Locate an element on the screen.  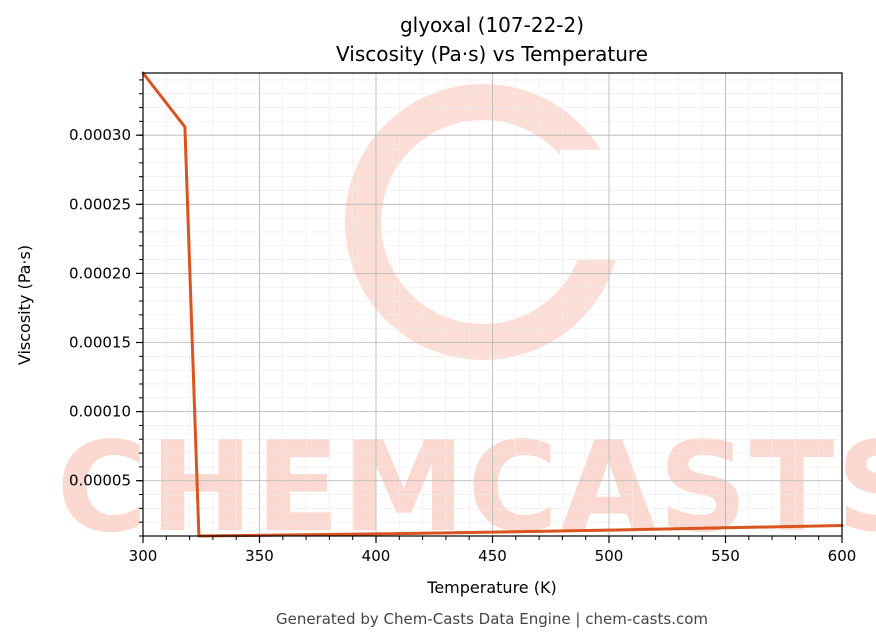
x-tick-label: 600 is located at coordinates (842, 556).